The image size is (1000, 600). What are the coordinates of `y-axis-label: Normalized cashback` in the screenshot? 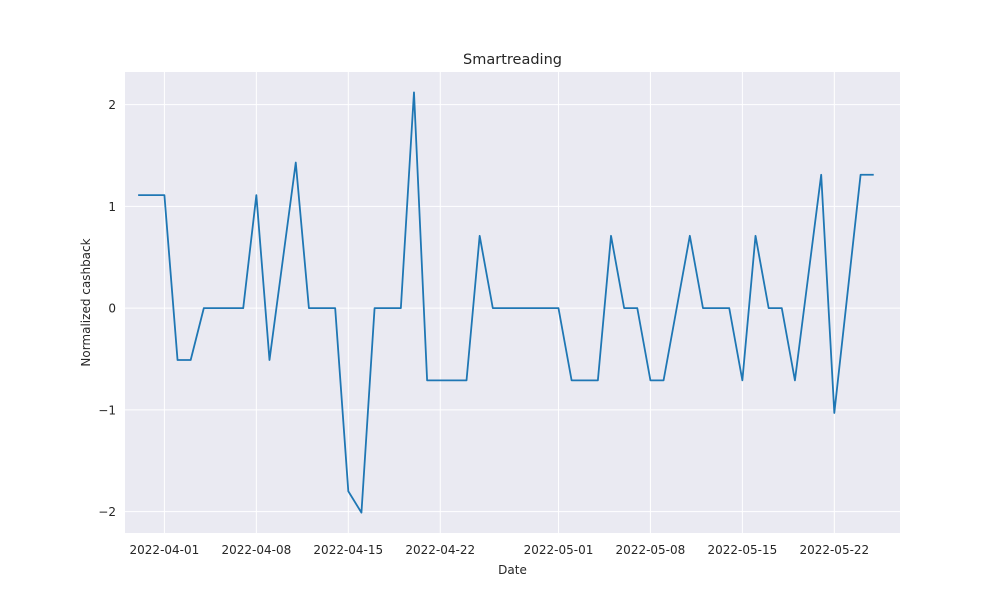 It's located at (86, 302).